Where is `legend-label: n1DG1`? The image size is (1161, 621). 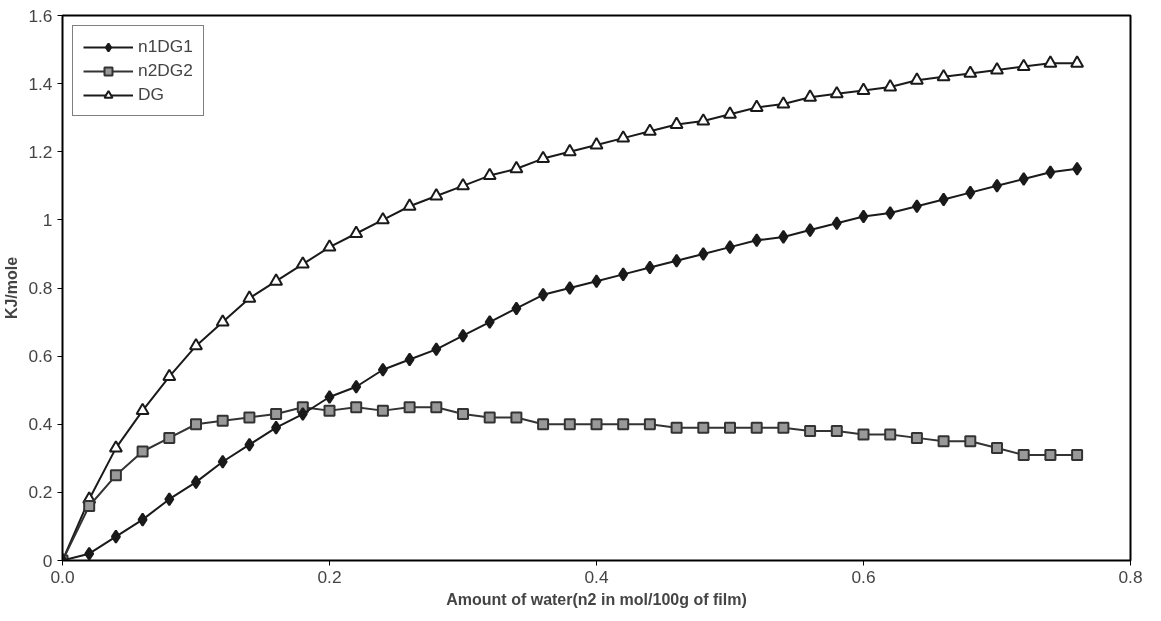 legend-label: n1DG1 is located at coordinates (165, 46).